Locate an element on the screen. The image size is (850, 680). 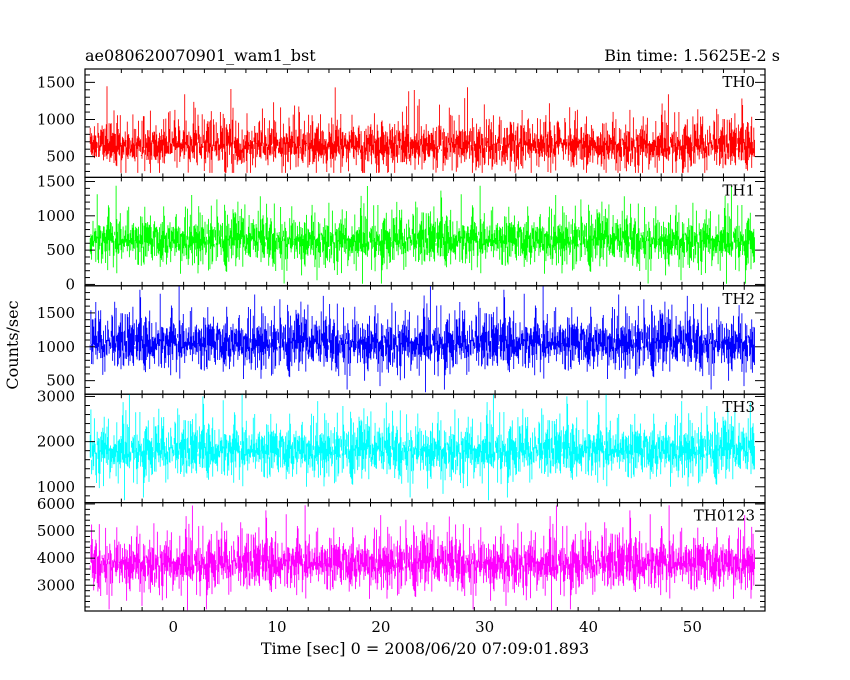
panel-th0123: 3000 4000 5000 6000 TH0123 is located at coordinates (401, 553).